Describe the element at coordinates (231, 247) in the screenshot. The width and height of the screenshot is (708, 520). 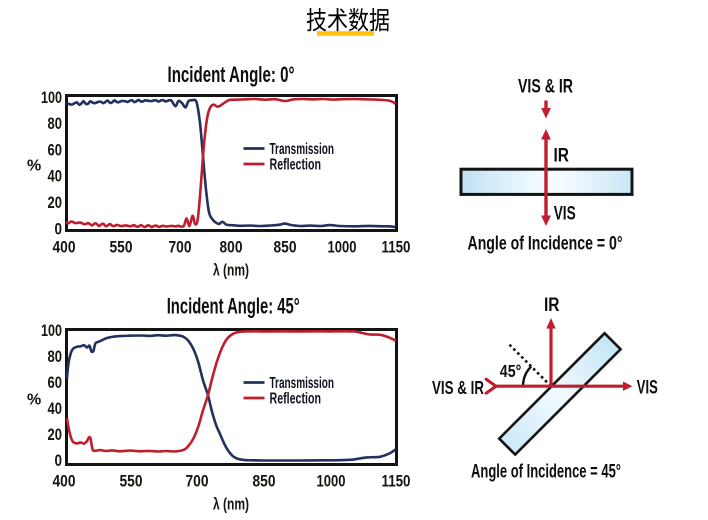
I see `svg-text: 800` at that location.